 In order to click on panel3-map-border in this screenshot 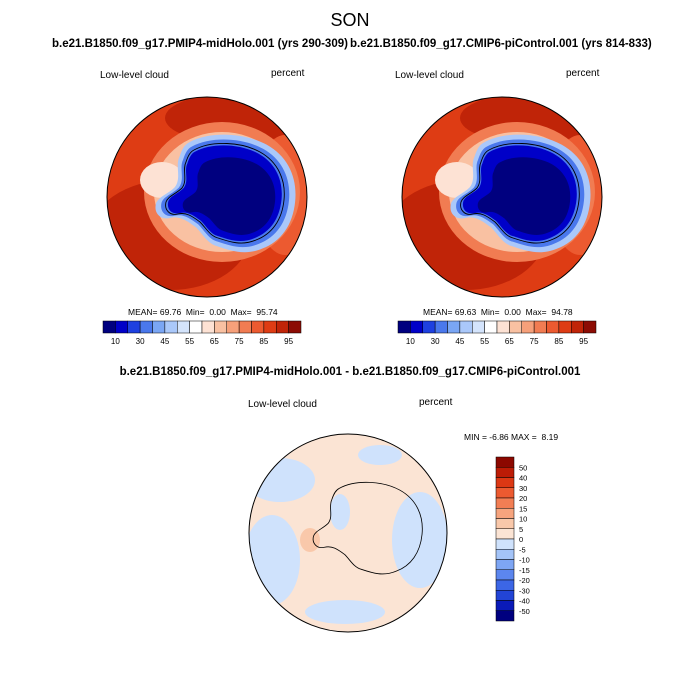, I will do `click(348, 533)`.